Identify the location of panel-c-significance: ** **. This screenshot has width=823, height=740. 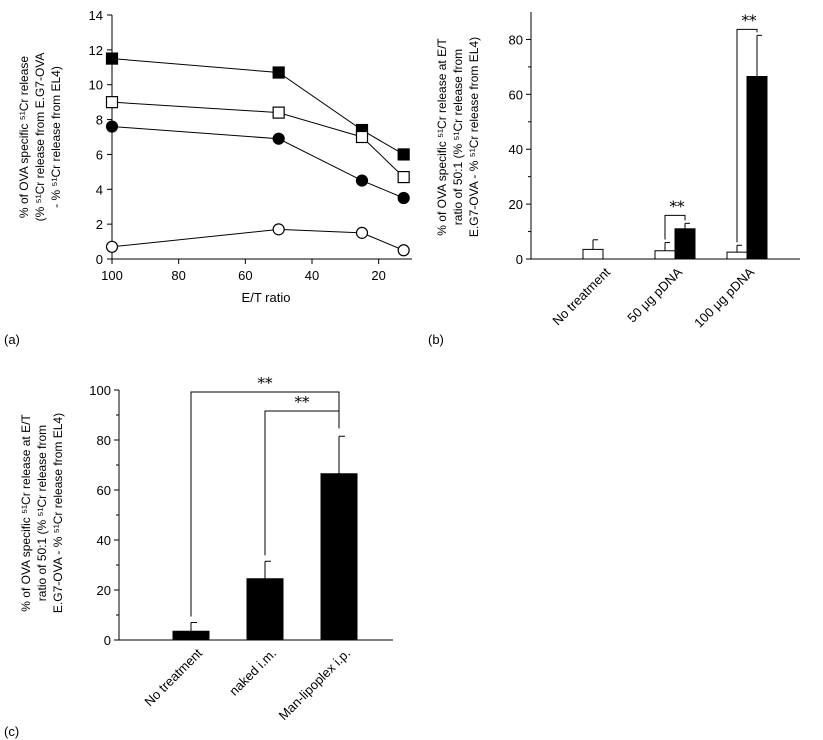
(265, 495).